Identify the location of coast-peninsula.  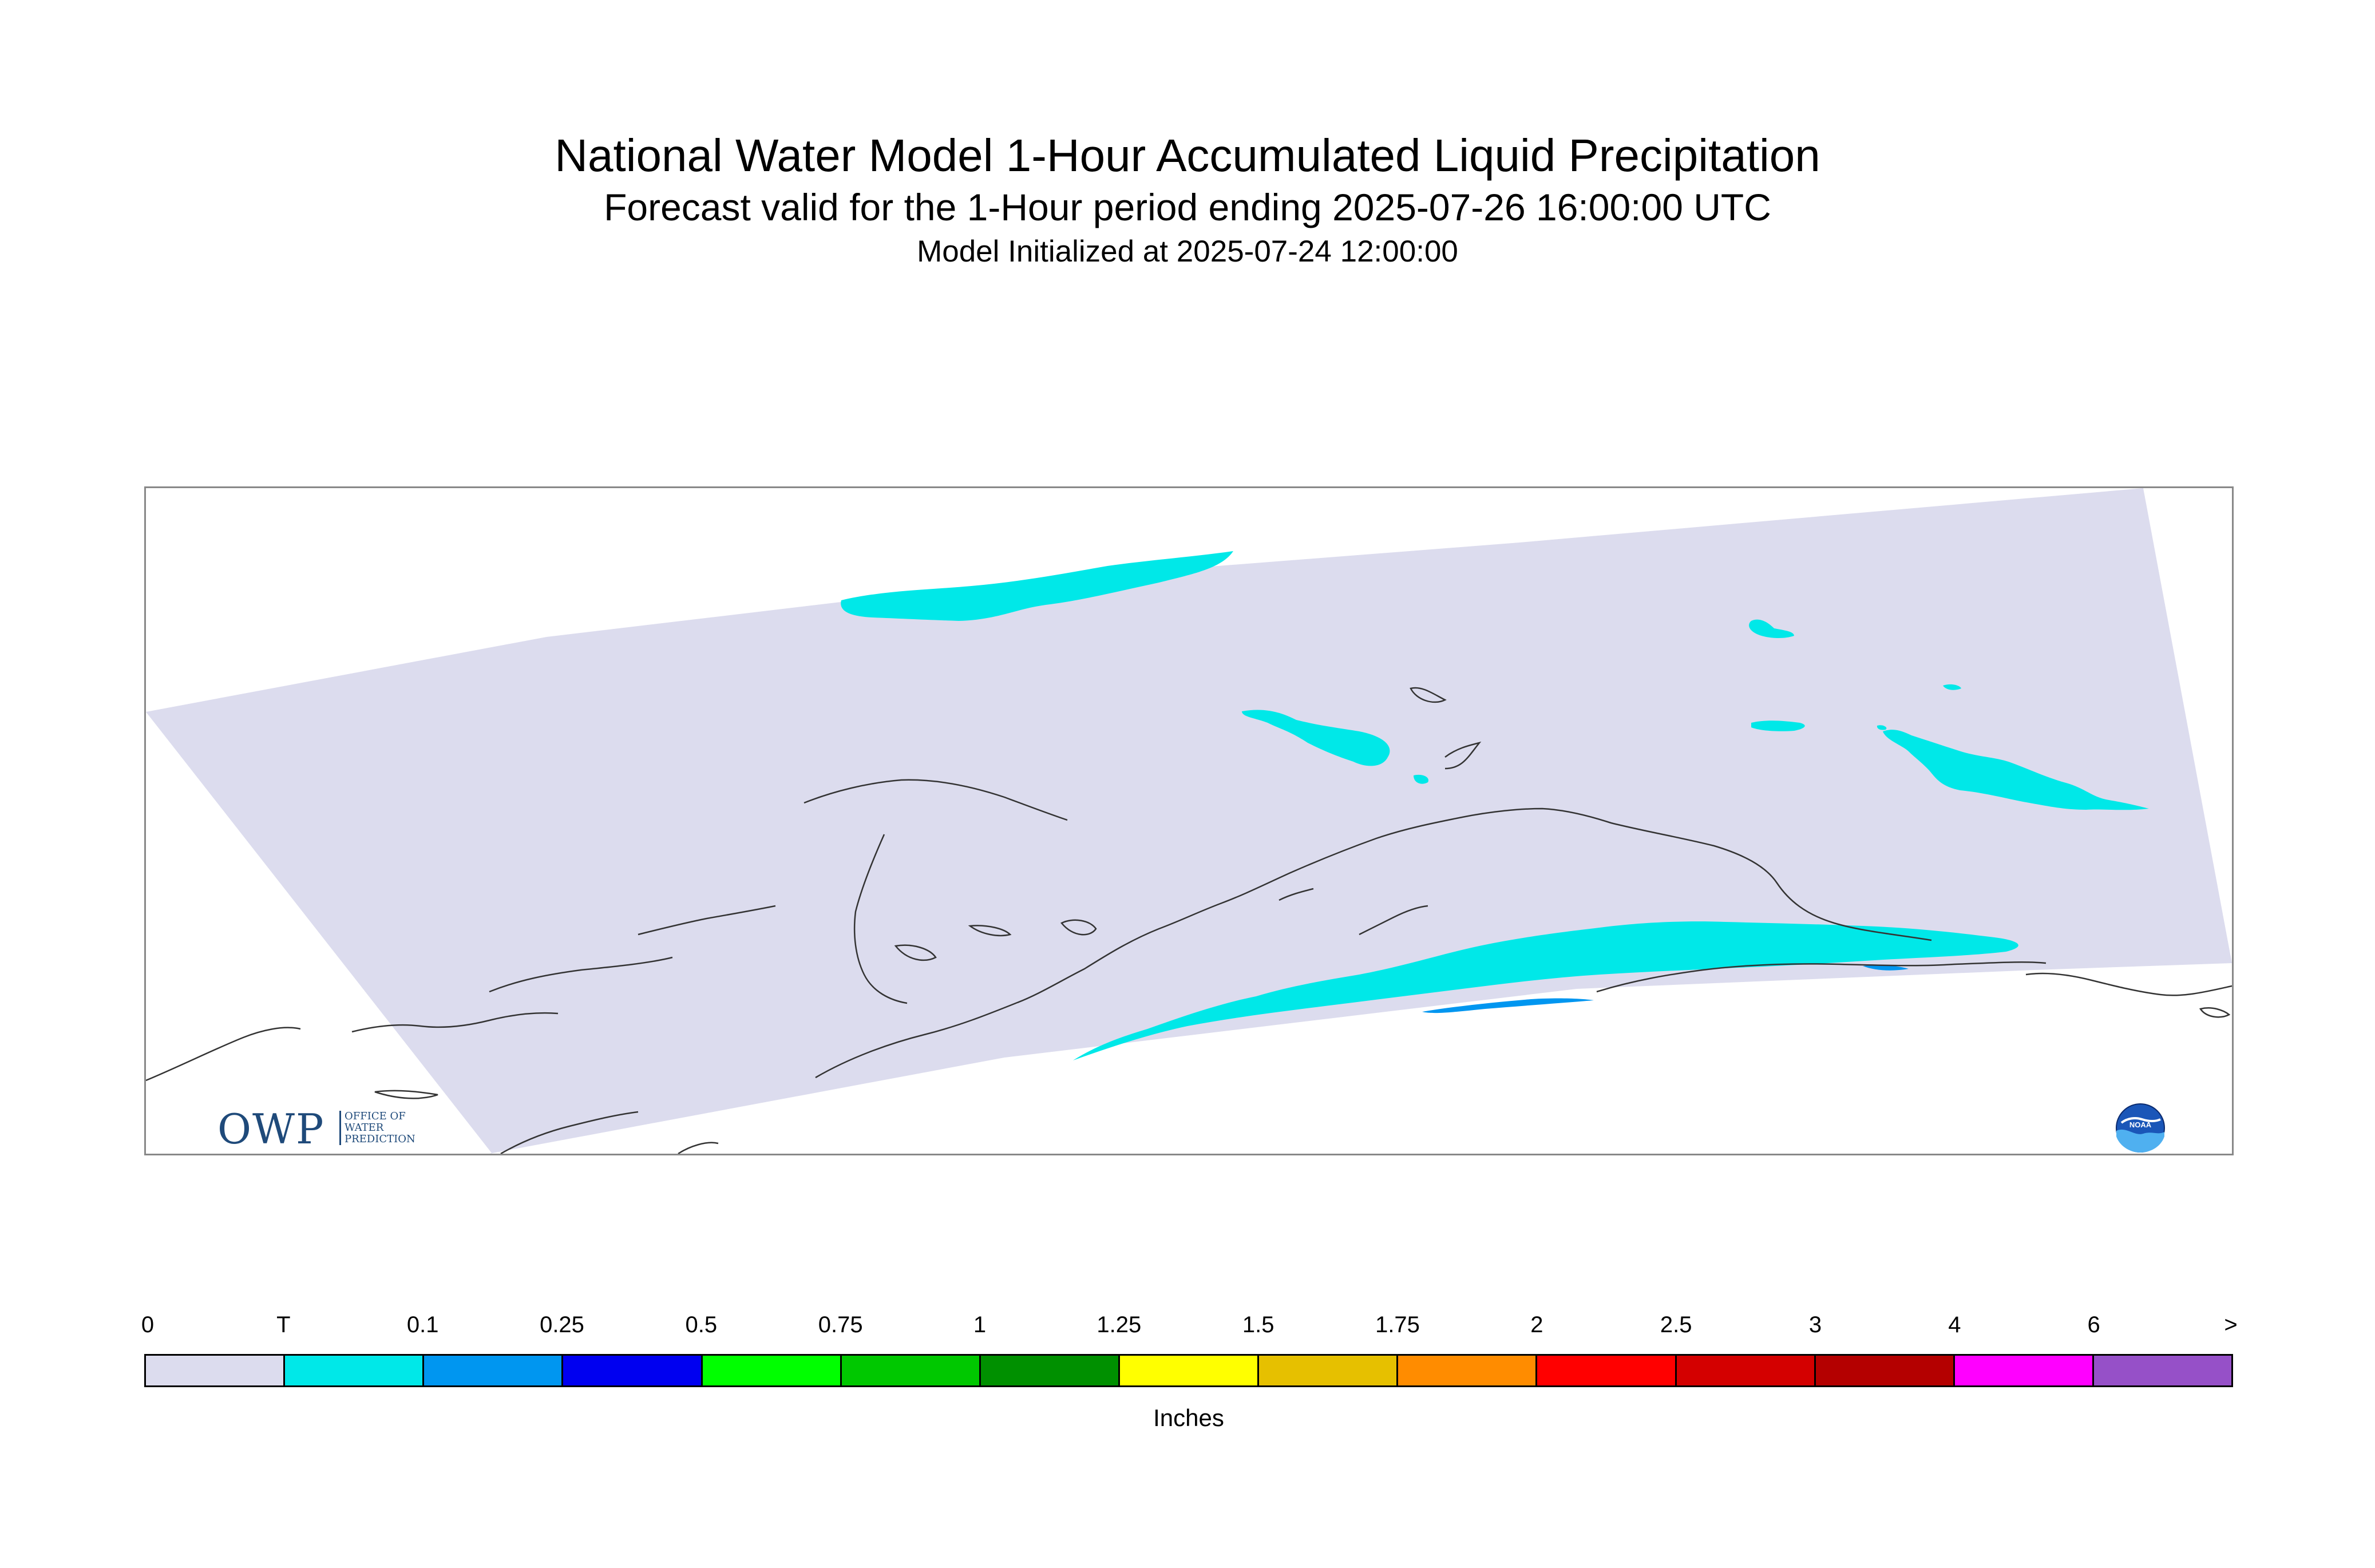
(1374, 943).